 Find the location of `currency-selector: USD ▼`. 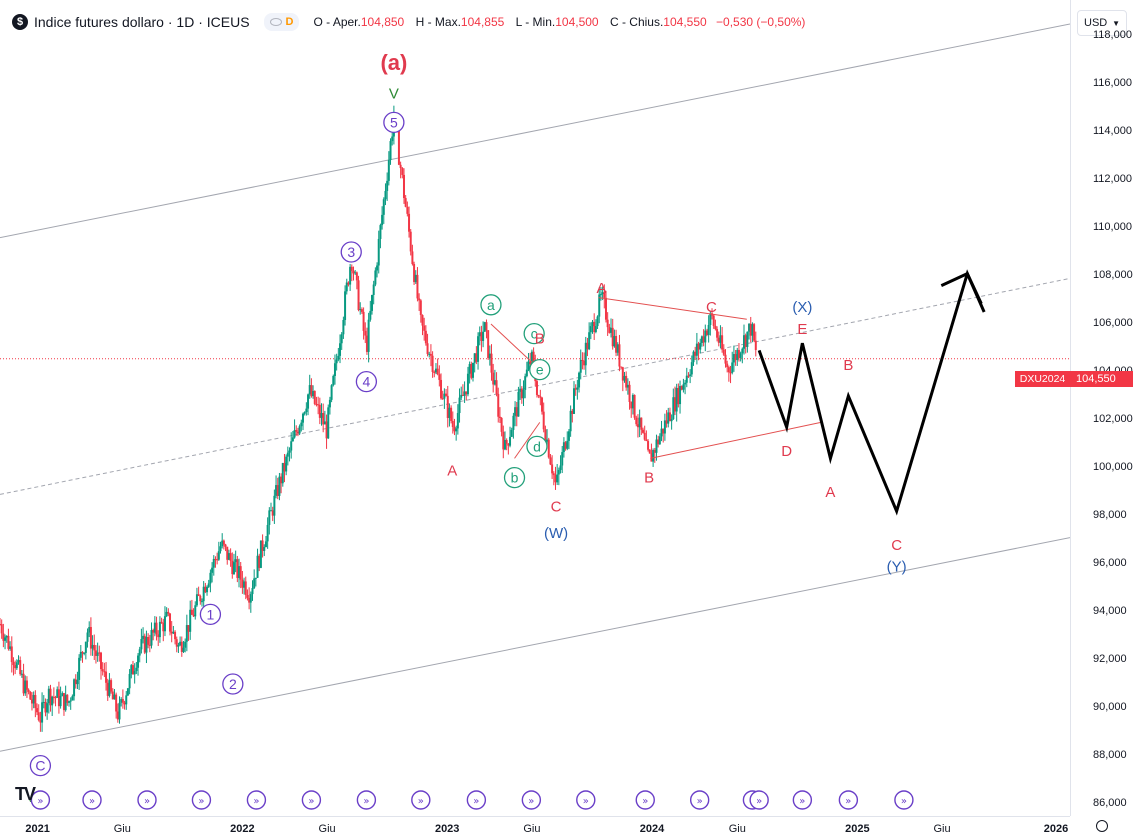

currency-selector: USD ▼ is located at coordinates (1102, 23).